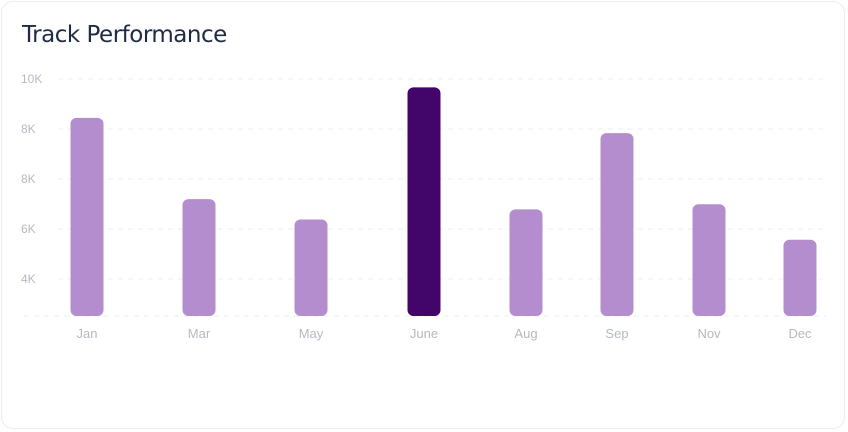  What do you see at coordinates (28, 229) in the screenshot?
I see `y-tick-label: 6K` at bounding box center [28, 229].